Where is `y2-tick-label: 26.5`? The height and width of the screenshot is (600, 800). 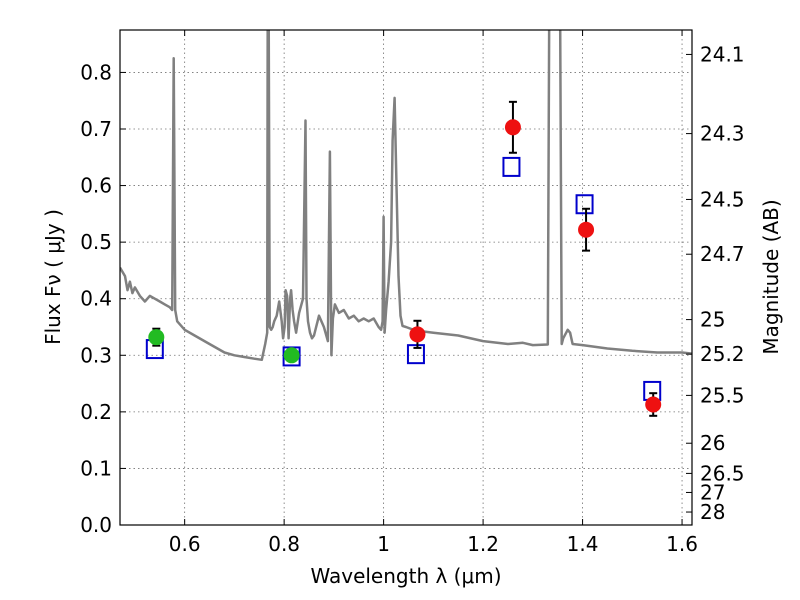
y2-tick-label: 26.5 is located at coordinates (722, 473).